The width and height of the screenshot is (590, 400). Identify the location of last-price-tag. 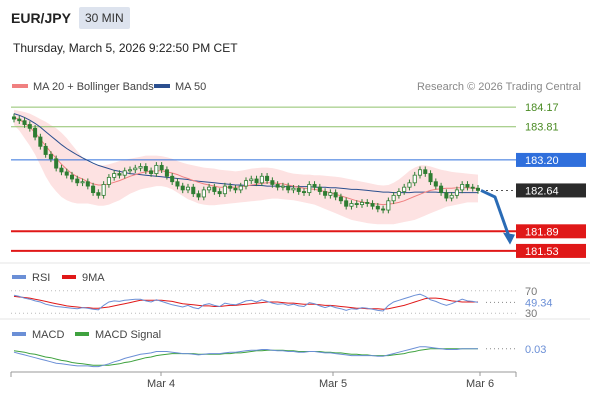
(551, 190).